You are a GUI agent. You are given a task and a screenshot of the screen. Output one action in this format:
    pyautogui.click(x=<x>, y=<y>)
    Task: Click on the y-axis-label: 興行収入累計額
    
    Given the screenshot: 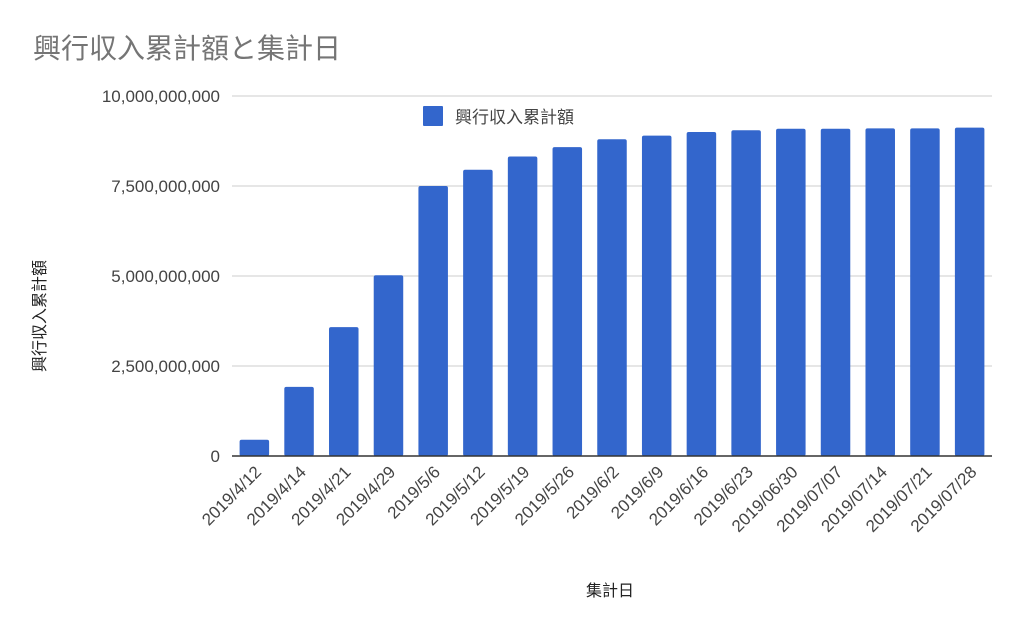 What is the action you would take?
    pyautogui.click(x=39, y=316)
    